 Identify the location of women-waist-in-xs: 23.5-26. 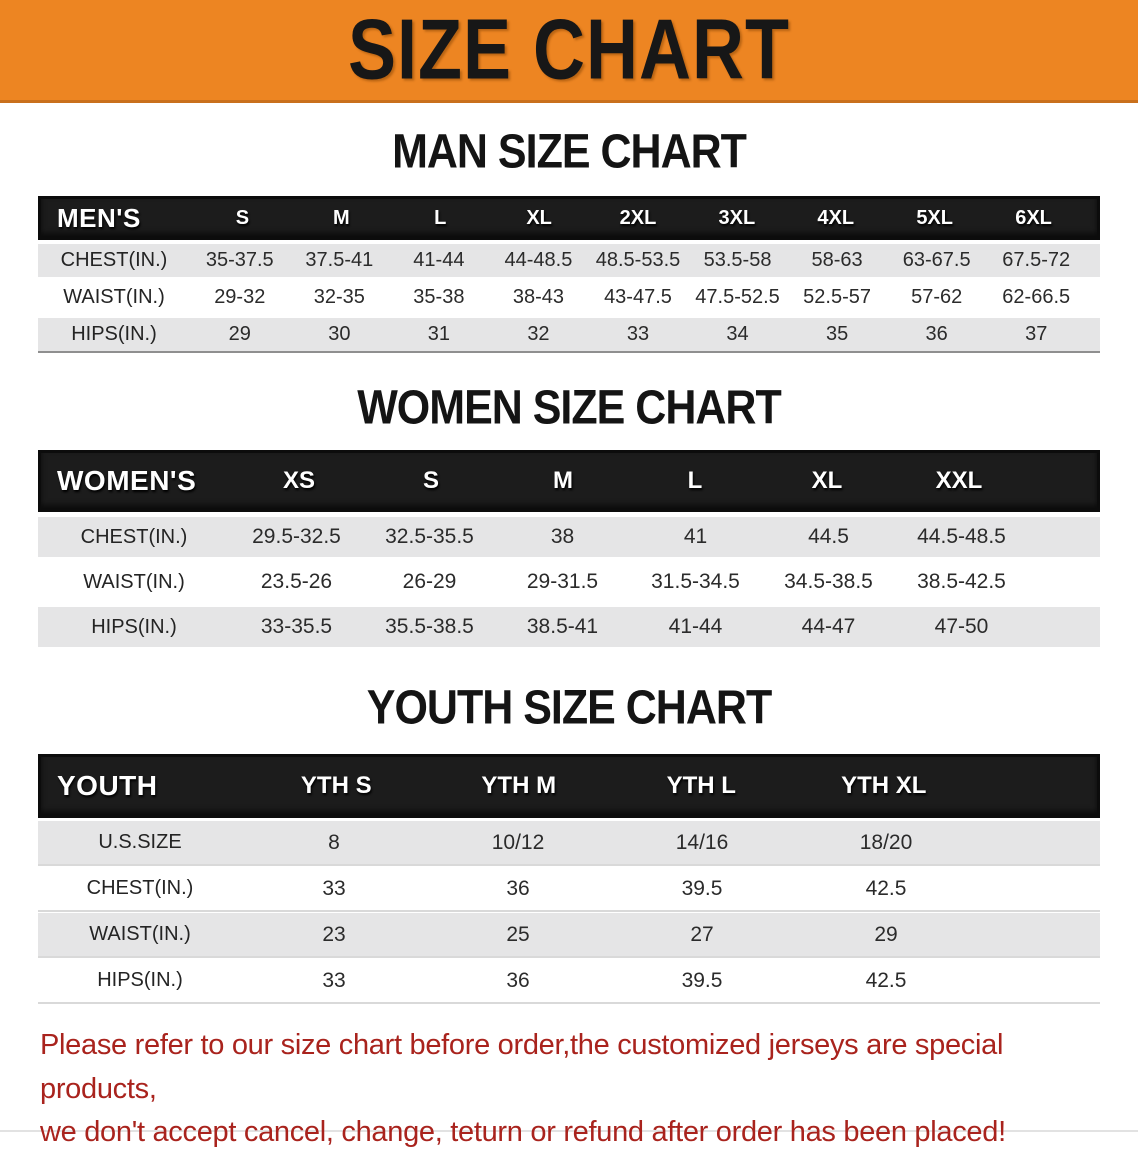
(296, 581).